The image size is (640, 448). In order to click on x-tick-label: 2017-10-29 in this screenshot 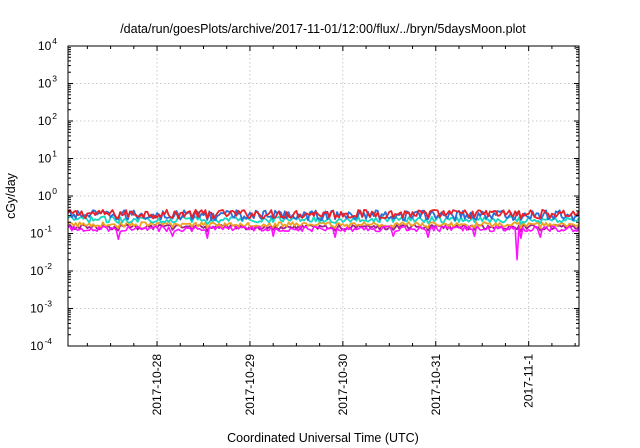, I will do `click(250, 385)`.